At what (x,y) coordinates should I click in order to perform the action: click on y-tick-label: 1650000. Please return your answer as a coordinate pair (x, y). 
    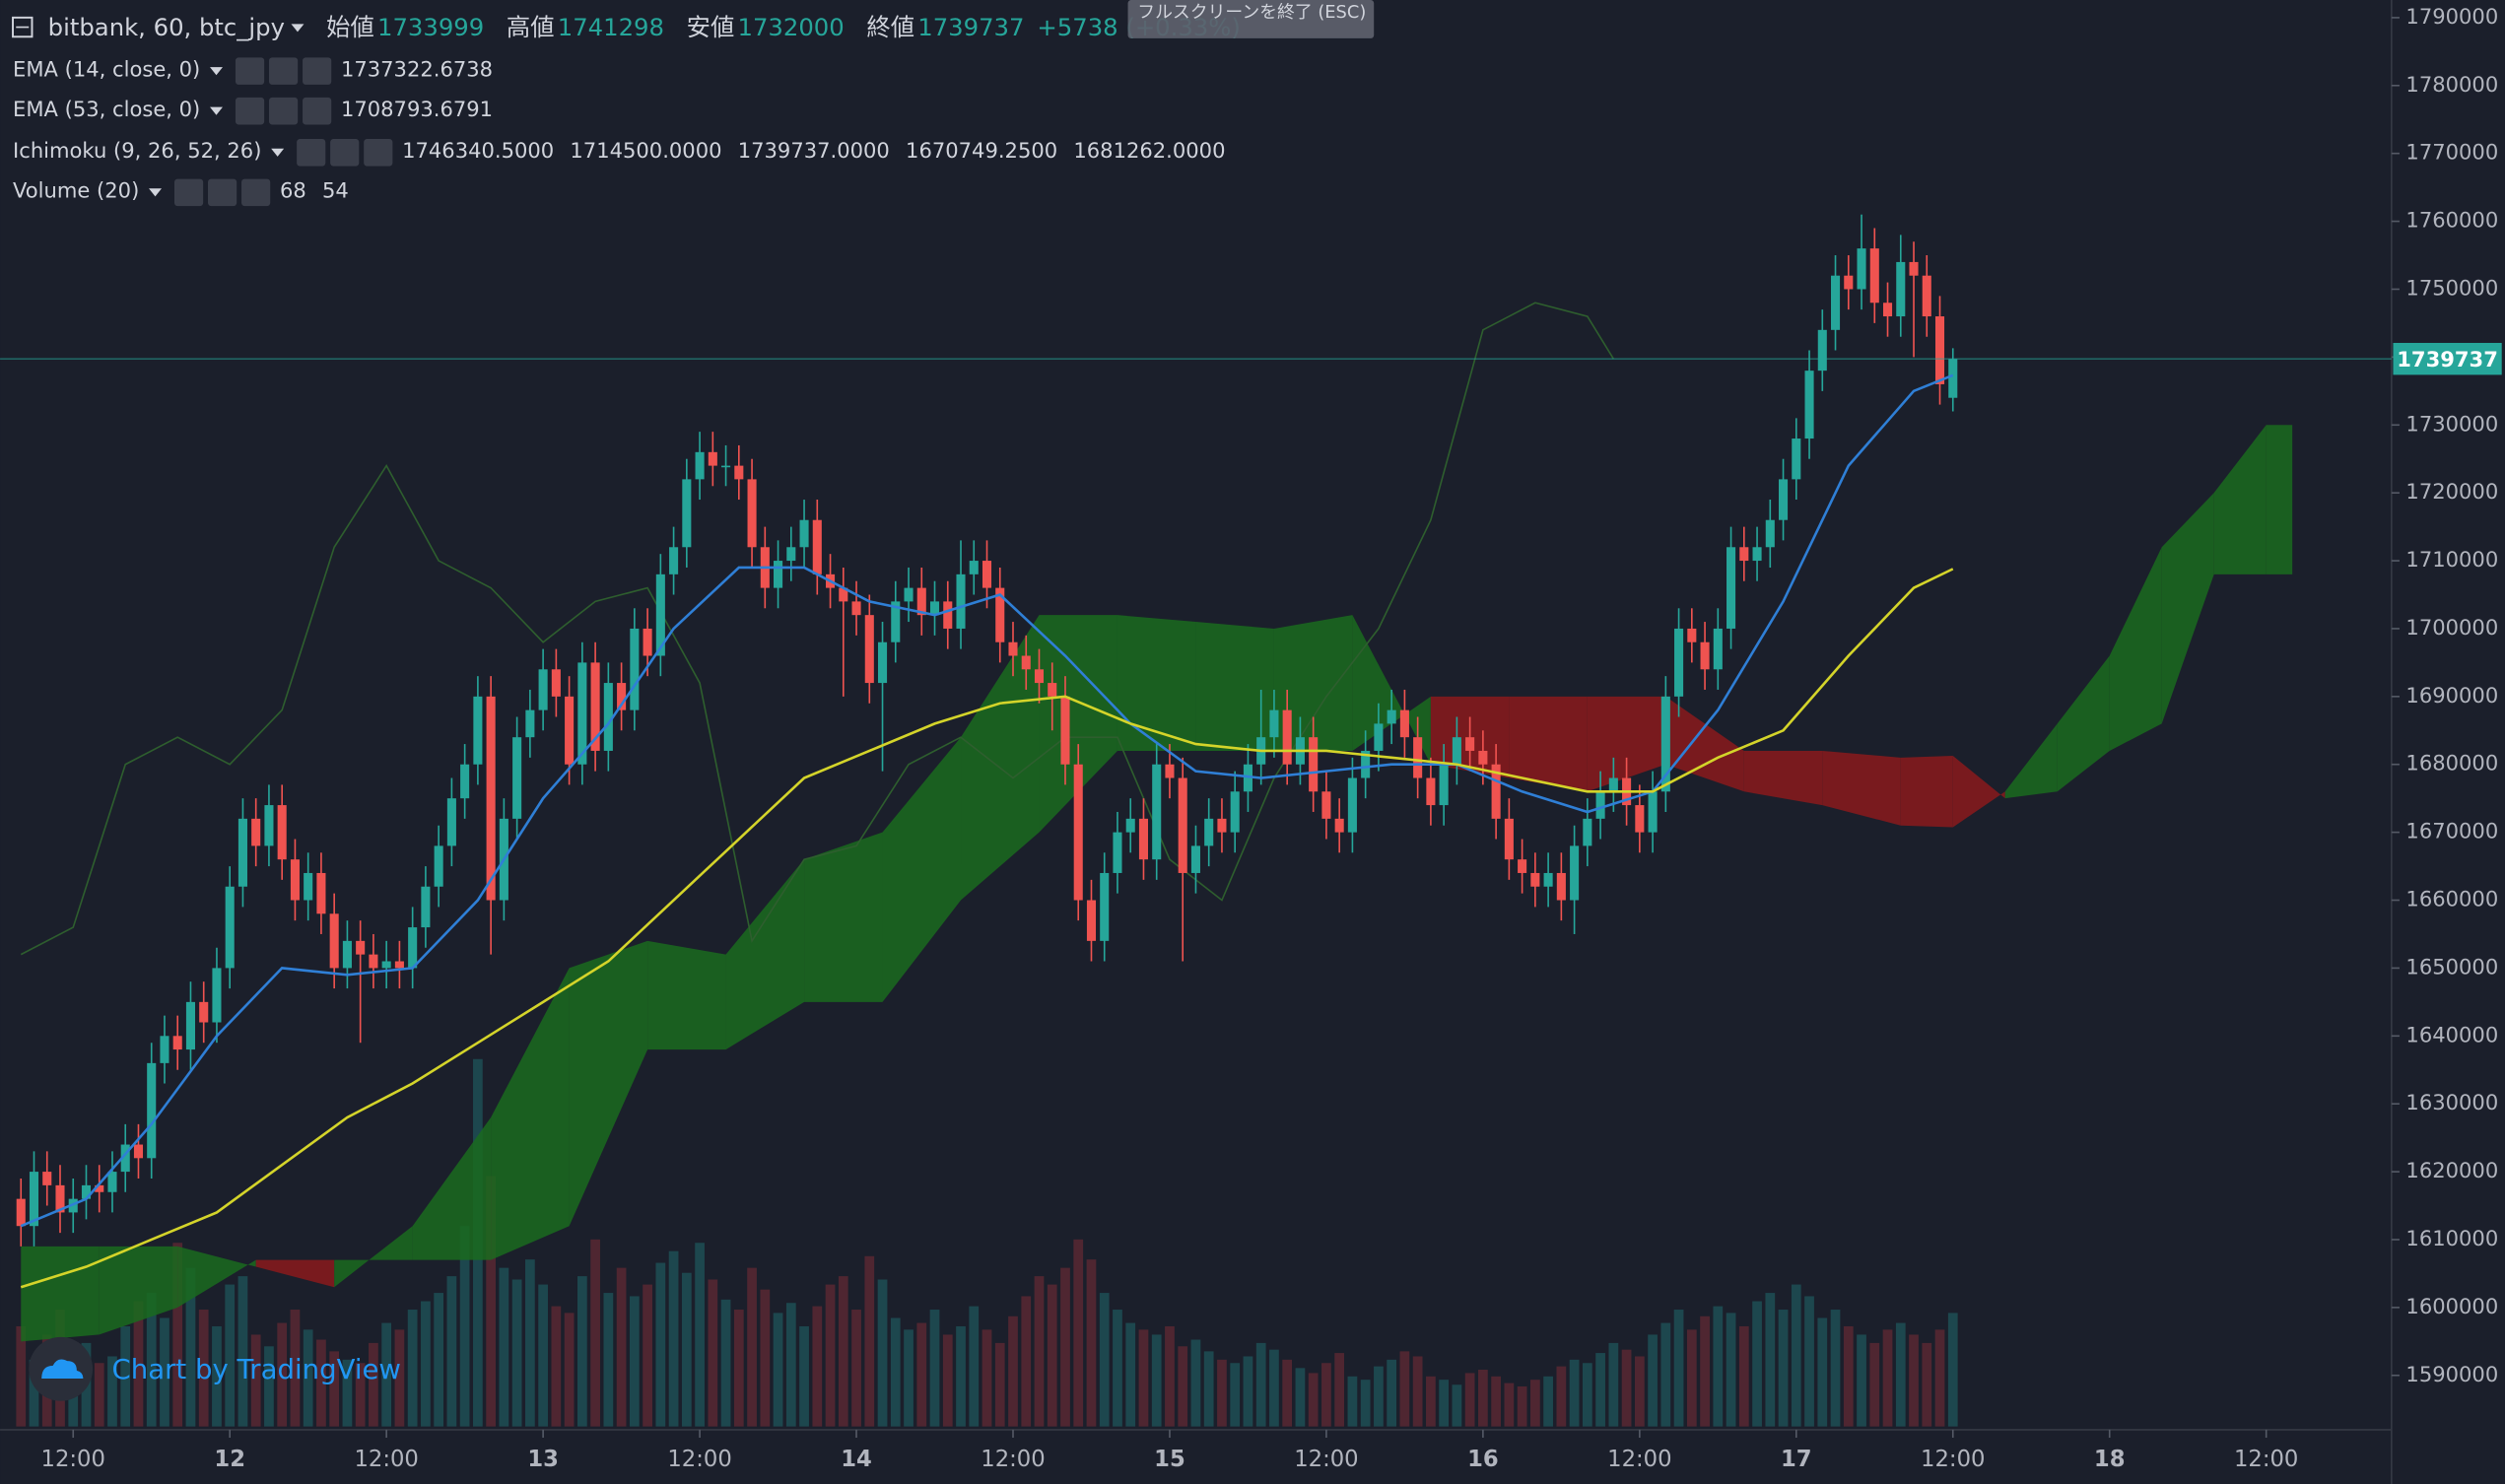
    Looking at the image, I should click on (2451, 966).